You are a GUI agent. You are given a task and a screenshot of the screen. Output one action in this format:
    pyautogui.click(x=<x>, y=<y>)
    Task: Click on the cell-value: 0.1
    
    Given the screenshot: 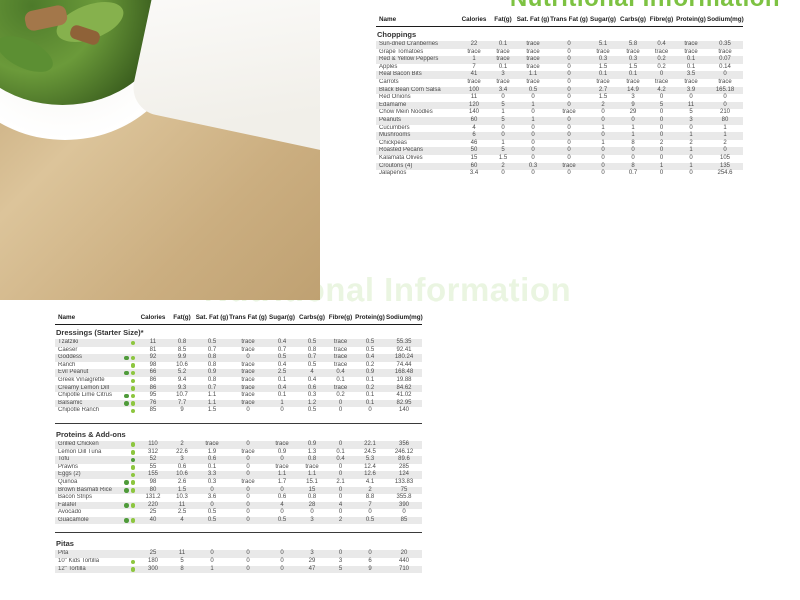 What is the action you would take?
    pyautogui.click(x=282, y=379)
    